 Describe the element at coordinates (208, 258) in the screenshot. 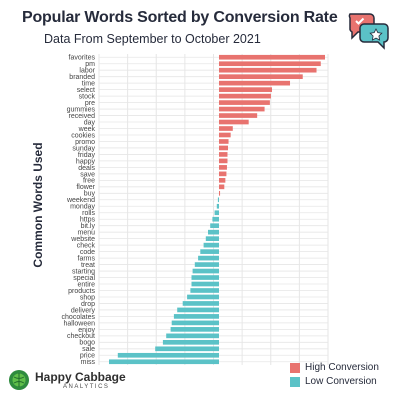

I see `bar-farms` at that location.